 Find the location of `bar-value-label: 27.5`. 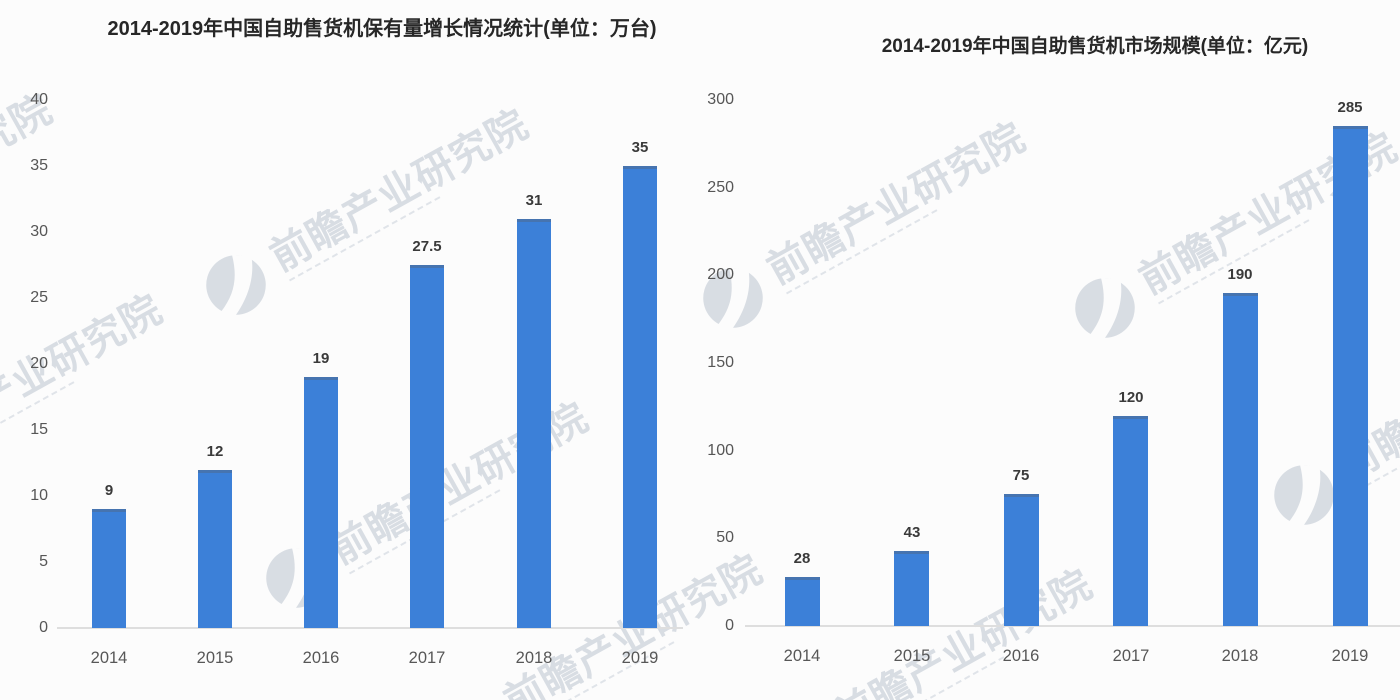

bar-value-label: 27.5 is located at coordinates (427, 246).